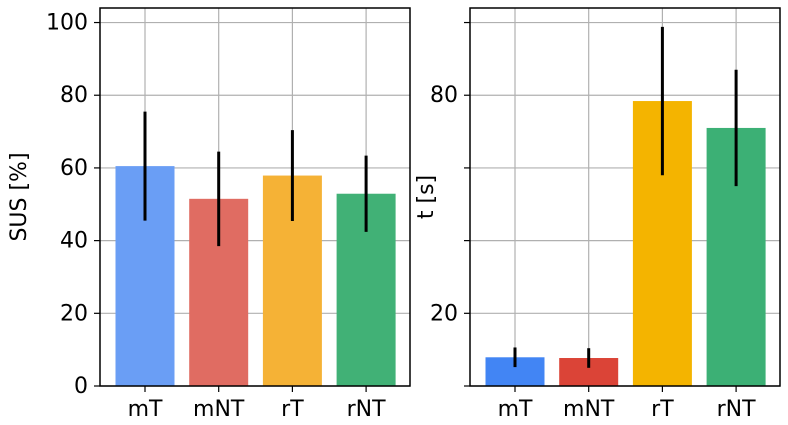 This screenshot has width=788, height=425. What do you see at coordinates (81, 386) in the screenshot?
I see `y-tick-label: 0` at bounding box center [81, 386].